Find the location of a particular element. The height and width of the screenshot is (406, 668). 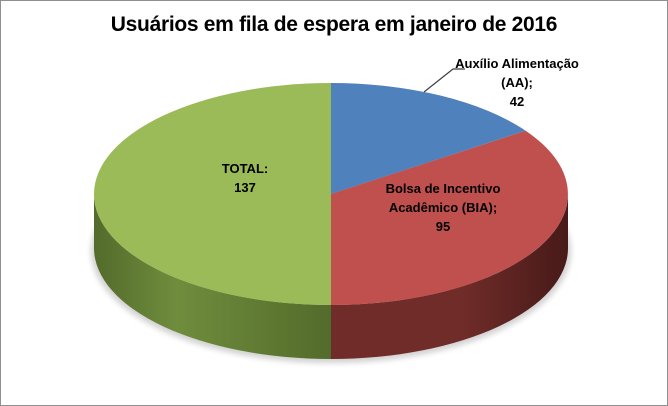

slice-label-total: TOTAL: 137 is located at coordinates (245, 178).